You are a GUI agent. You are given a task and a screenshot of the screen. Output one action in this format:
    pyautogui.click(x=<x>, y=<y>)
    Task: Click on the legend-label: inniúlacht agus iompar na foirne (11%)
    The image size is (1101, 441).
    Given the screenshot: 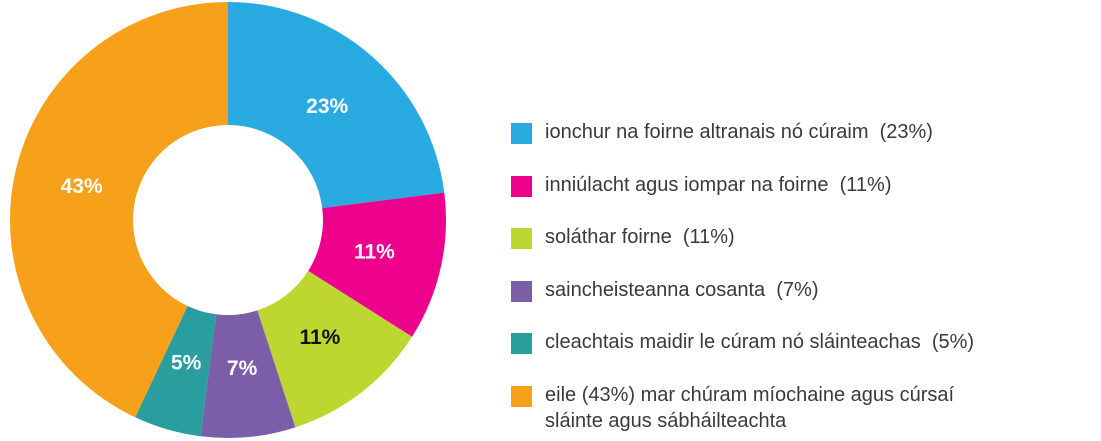 What is the action you would take?
    pyautogui.click(x=718, y=184)
    